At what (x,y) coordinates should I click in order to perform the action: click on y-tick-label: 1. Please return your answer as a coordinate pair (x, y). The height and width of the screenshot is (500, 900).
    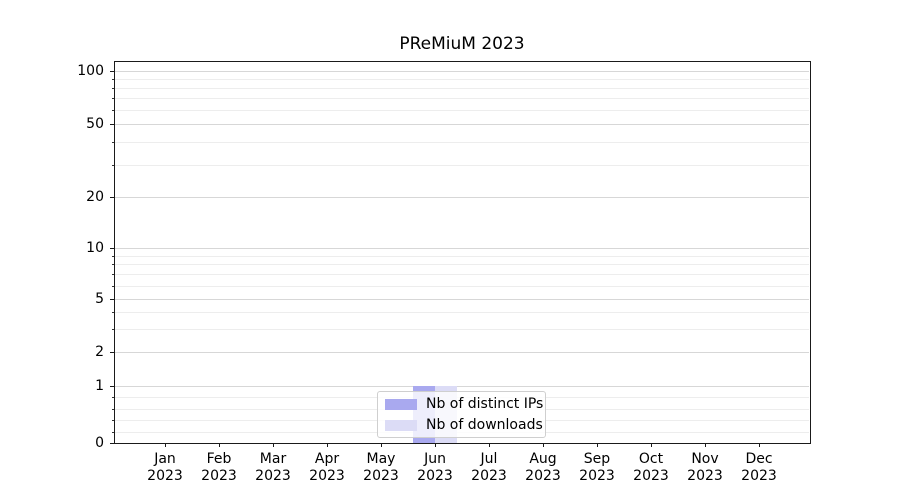
    Looking at the image, I should click on (99, 386).